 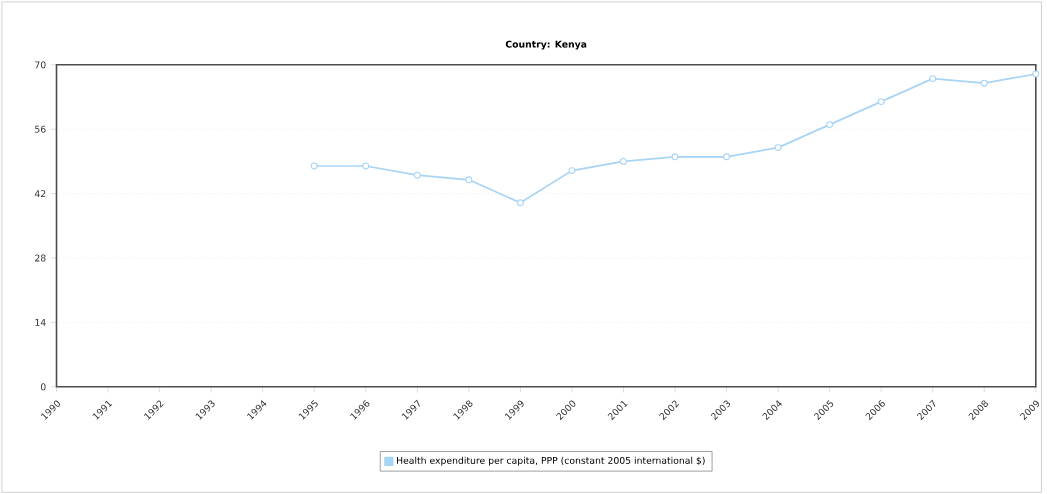 What do you see at coordinates (40, 322) in the screenshot?
I see `y-tick-label: 14` at bounding box center [40, 322].